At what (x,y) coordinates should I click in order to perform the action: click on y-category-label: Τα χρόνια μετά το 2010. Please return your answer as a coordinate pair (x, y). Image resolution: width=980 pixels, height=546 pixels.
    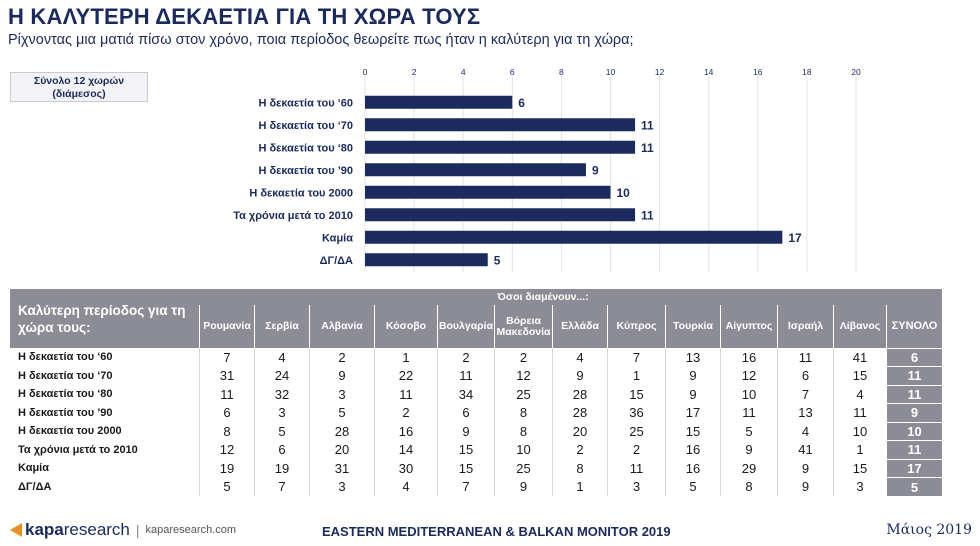
    Looking at the image, I should click on (293, 216).